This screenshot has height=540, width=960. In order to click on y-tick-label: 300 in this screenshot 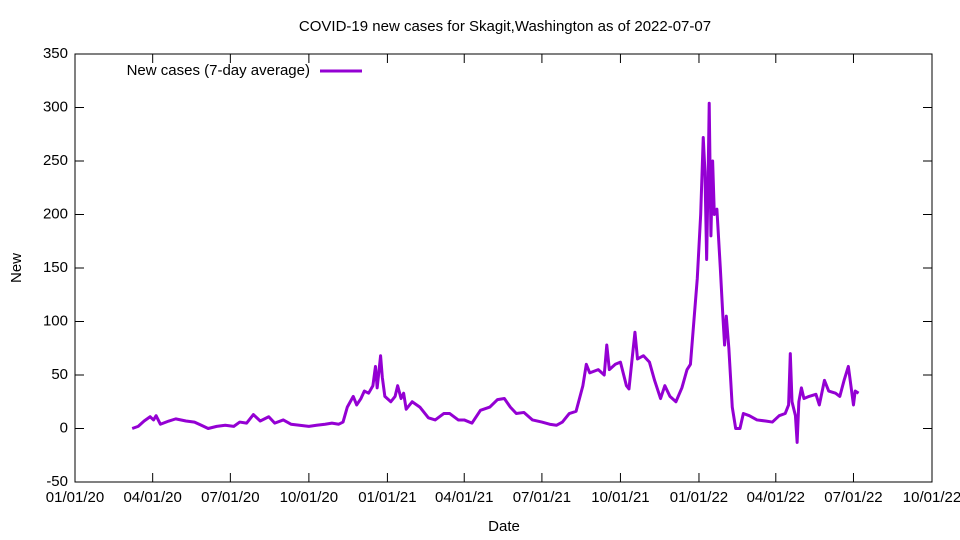, I will do `click(55, 106)`.